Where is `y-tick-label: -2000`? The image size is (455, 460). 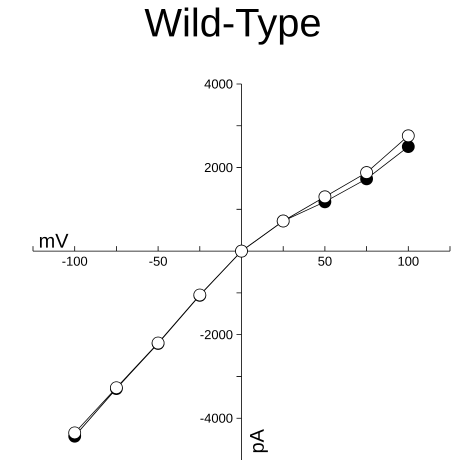
y-tick-label: -2000 is located at coordinates (216, 335).